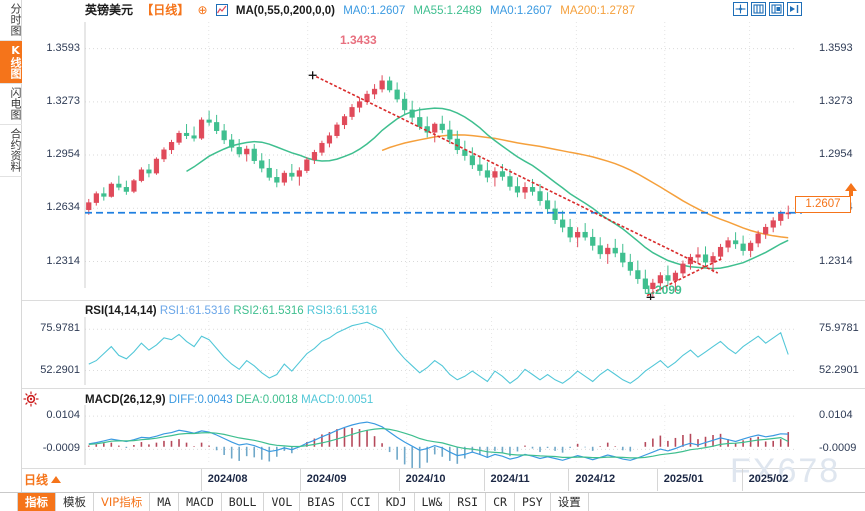 The image size is (865, 511). What do you see at coordinates (63, 415) in the screenshot?
I see `macd-ytick-left: 0.0104` at bounding box center [63, 415].